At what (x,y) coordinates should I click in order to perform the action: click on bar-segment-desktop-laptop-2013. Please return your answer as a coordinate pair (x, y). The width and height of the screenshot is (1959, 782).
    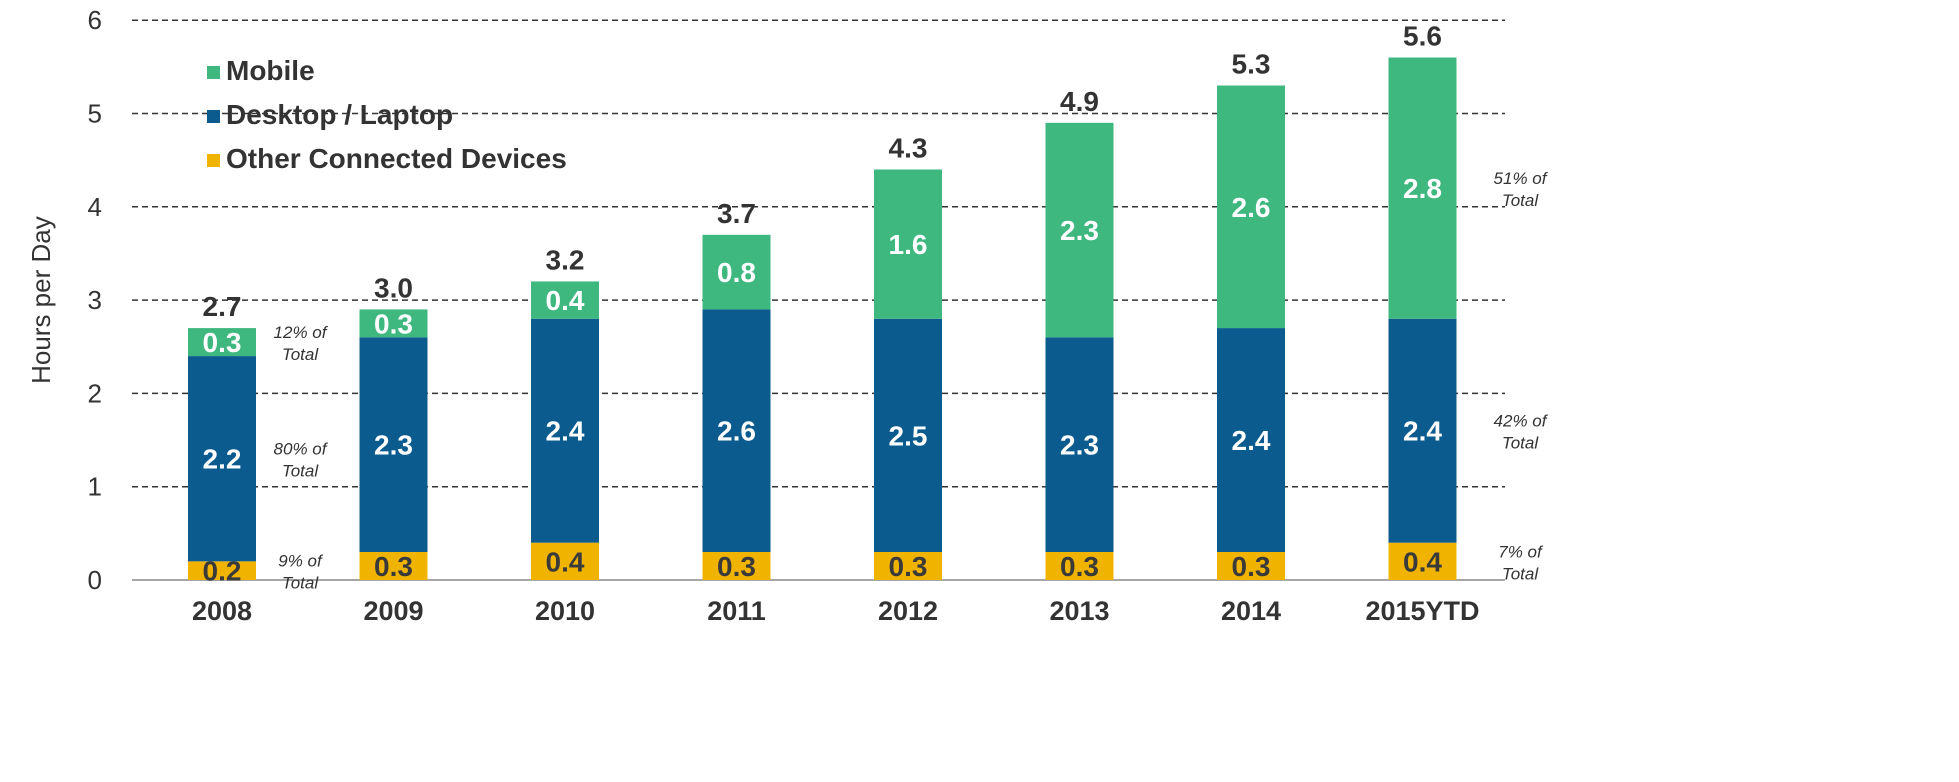
    Looking at the image, I should click on (1079, 445).